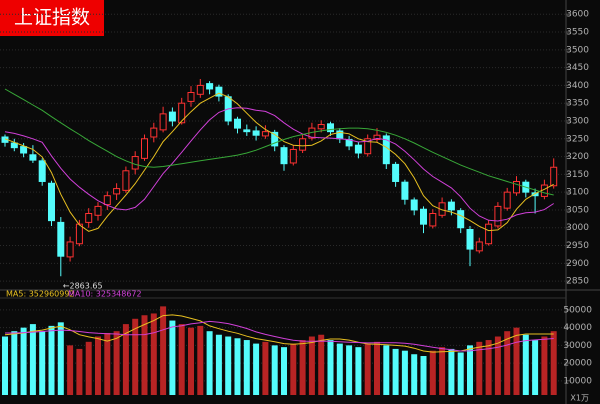  What do you see at coordinates (40, 294) in the screenshot?
I see `legend-entry: MA5: 352960992` at bounding box center [40, 294].